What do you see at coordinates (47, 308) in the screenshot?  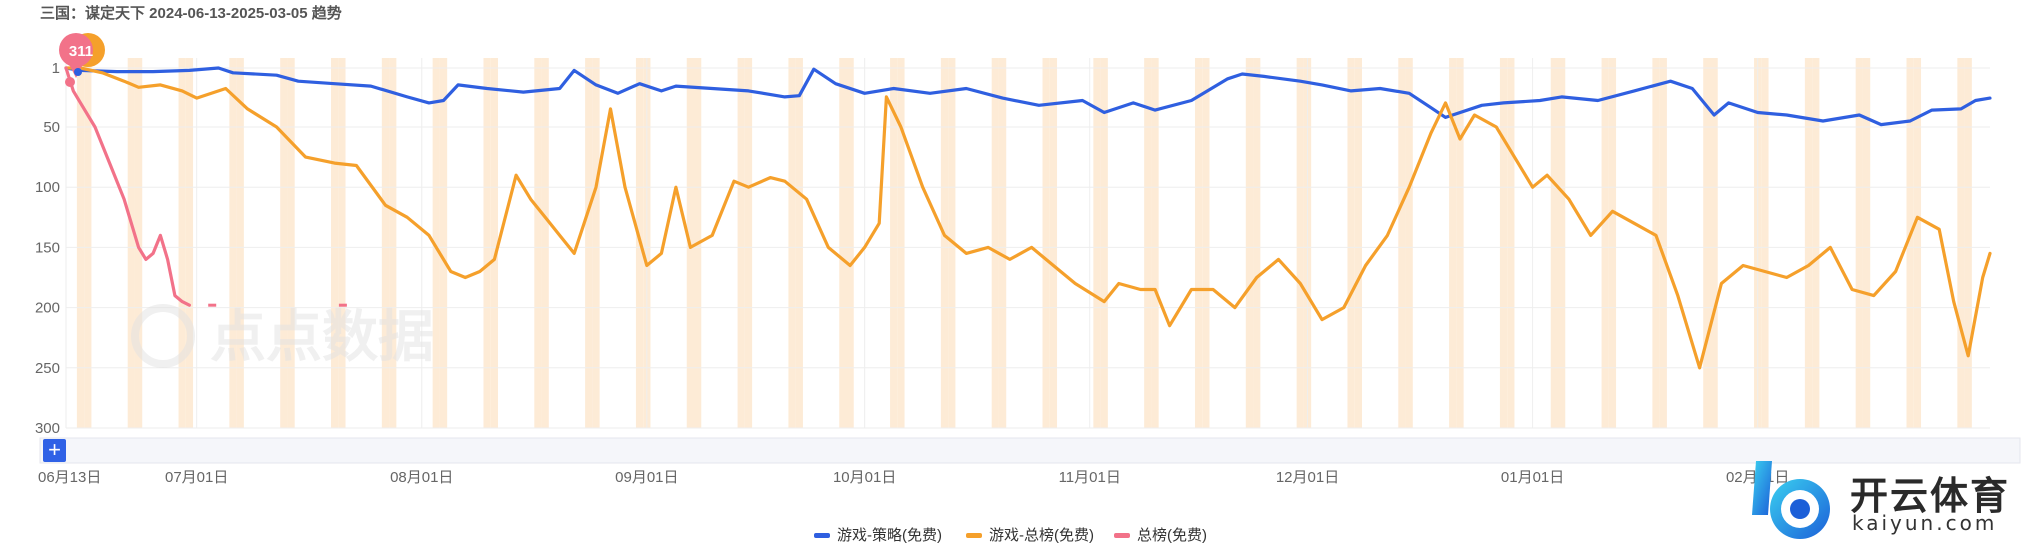 I see `y-tick-label: 200` at bounding box center [47, 308].